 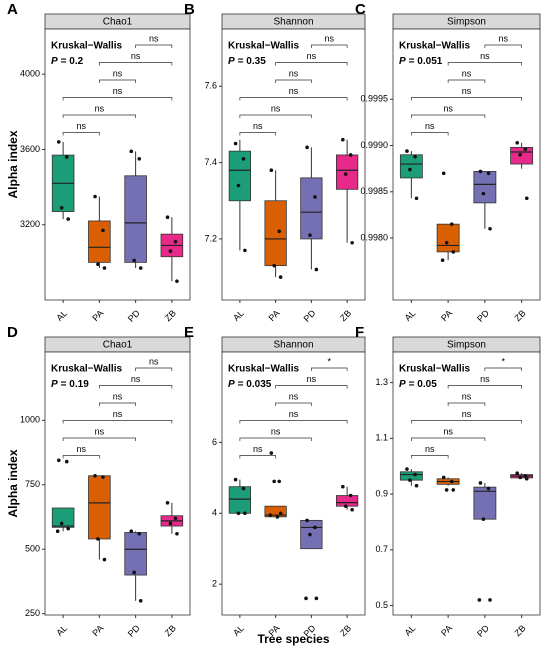 What do you see at coordinates (483, 316) in the screenshot?
I see `x-tick-label: PD` at bounding box center [483, 316].